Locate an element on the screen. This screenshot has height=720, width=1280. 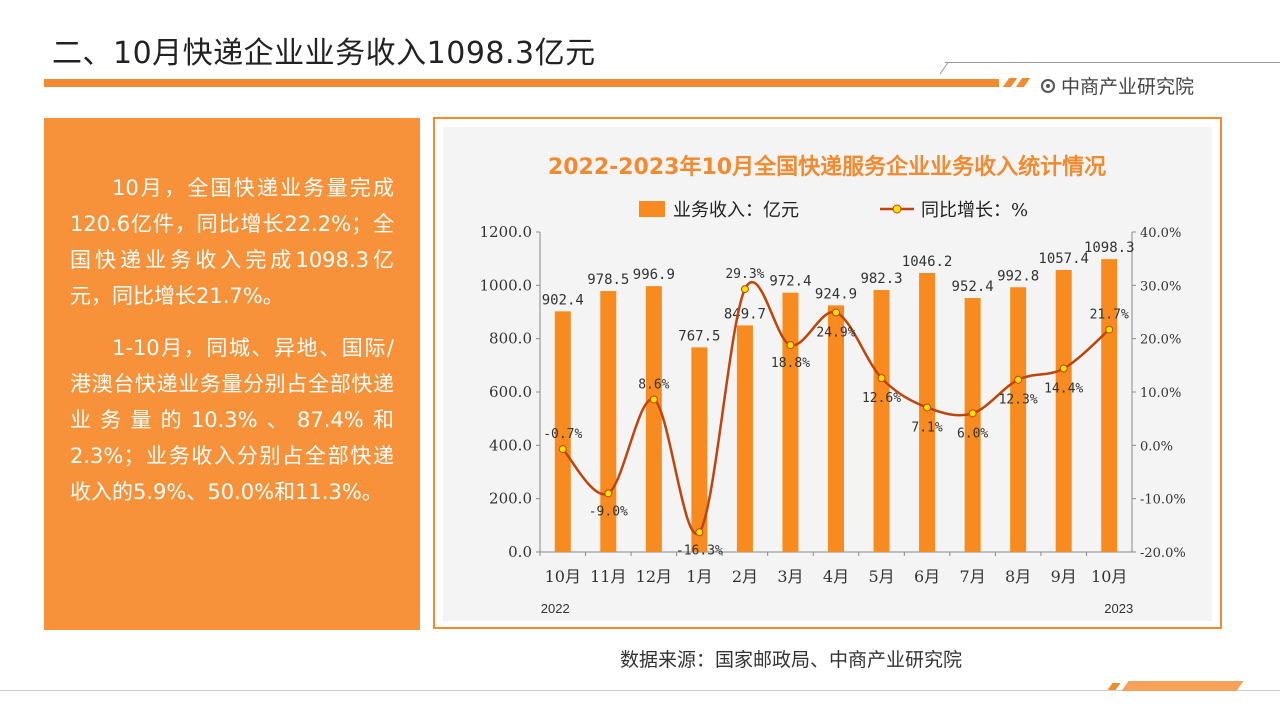
right-axis-tick-label: 0.0% is located at coordinates (1156, 446).